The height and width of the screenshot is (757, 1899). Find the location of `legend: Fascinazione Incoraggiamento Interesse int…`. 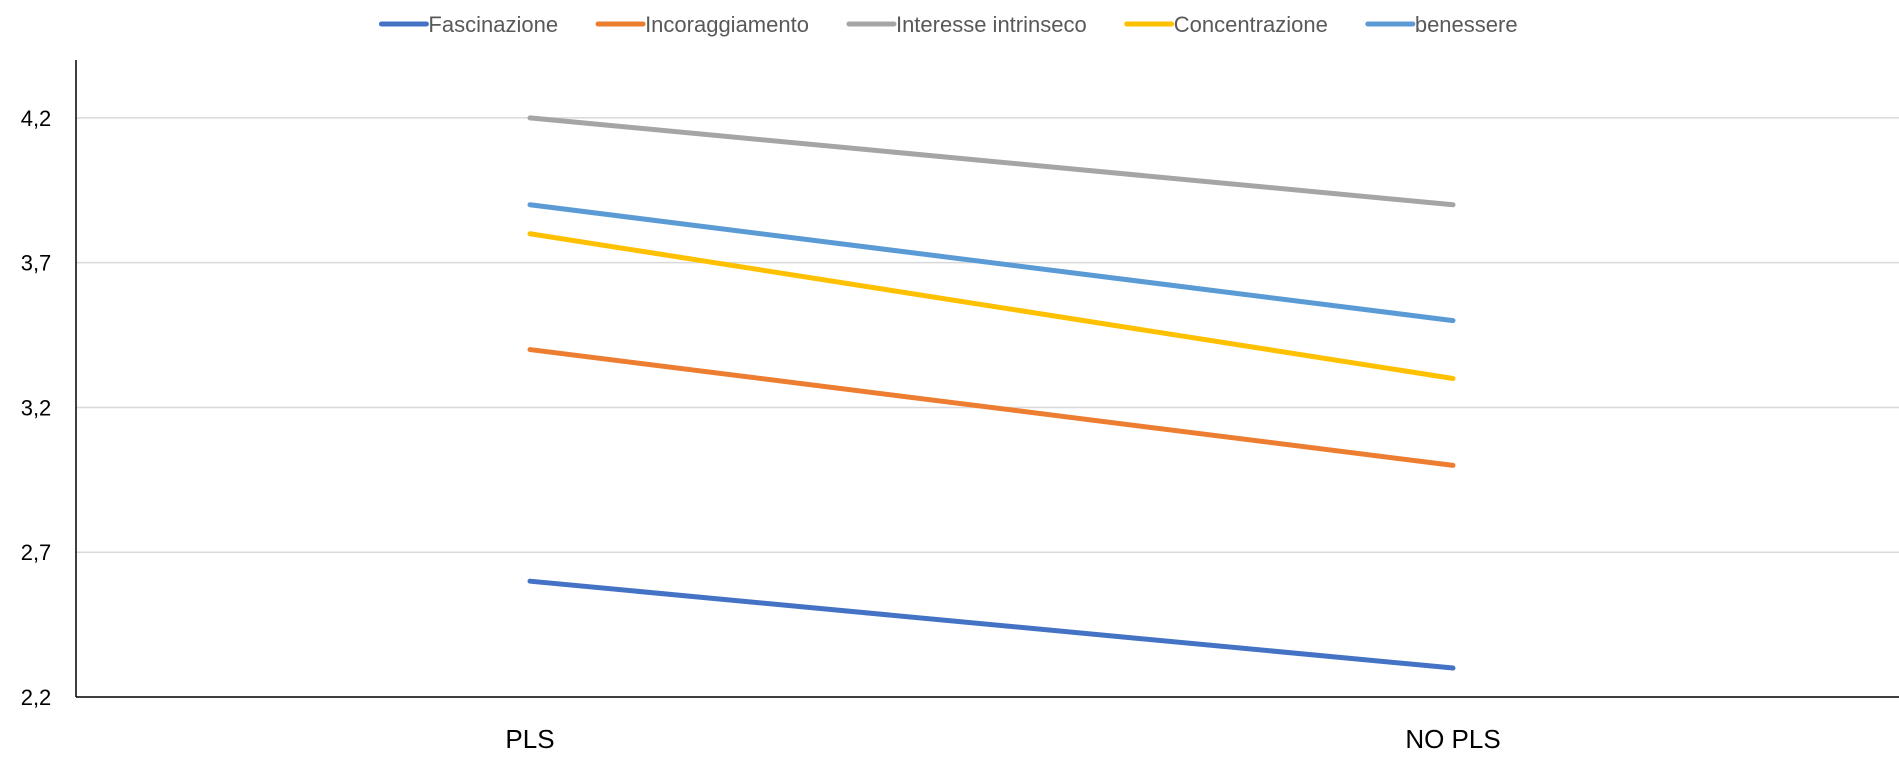

legend: Fascinazione Incoraggiamento Interesse int… is located at coordinates (948, 24).